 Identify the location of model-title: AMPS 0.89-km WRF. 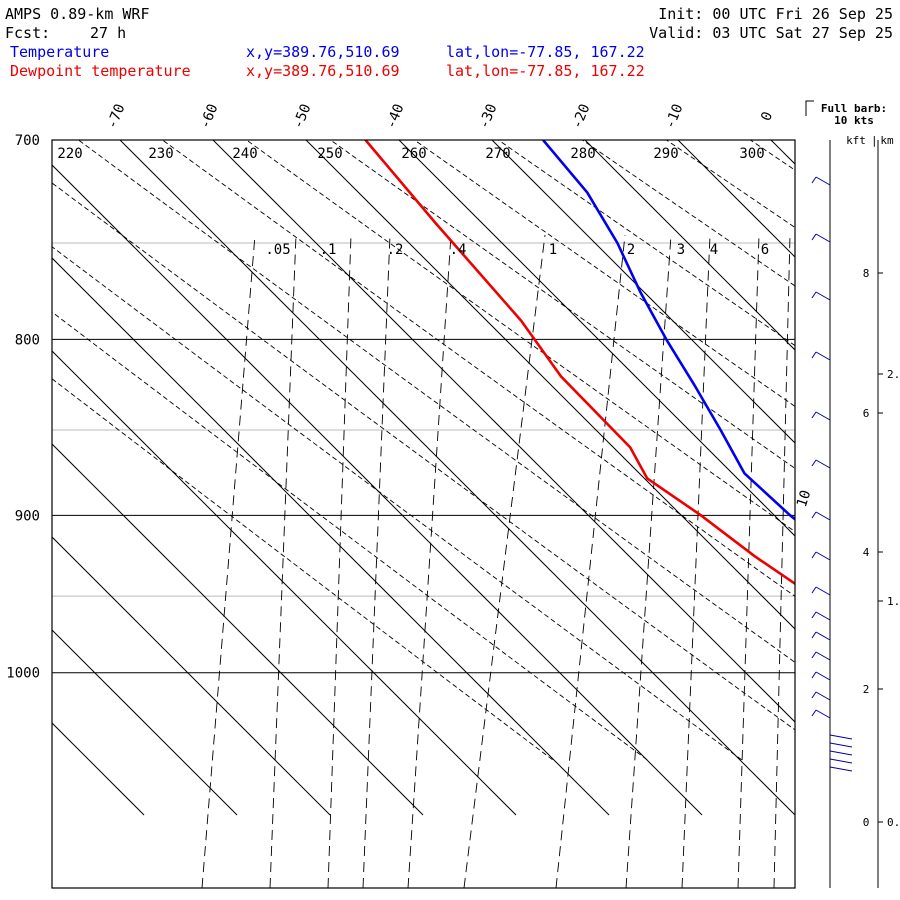
(77, 14).